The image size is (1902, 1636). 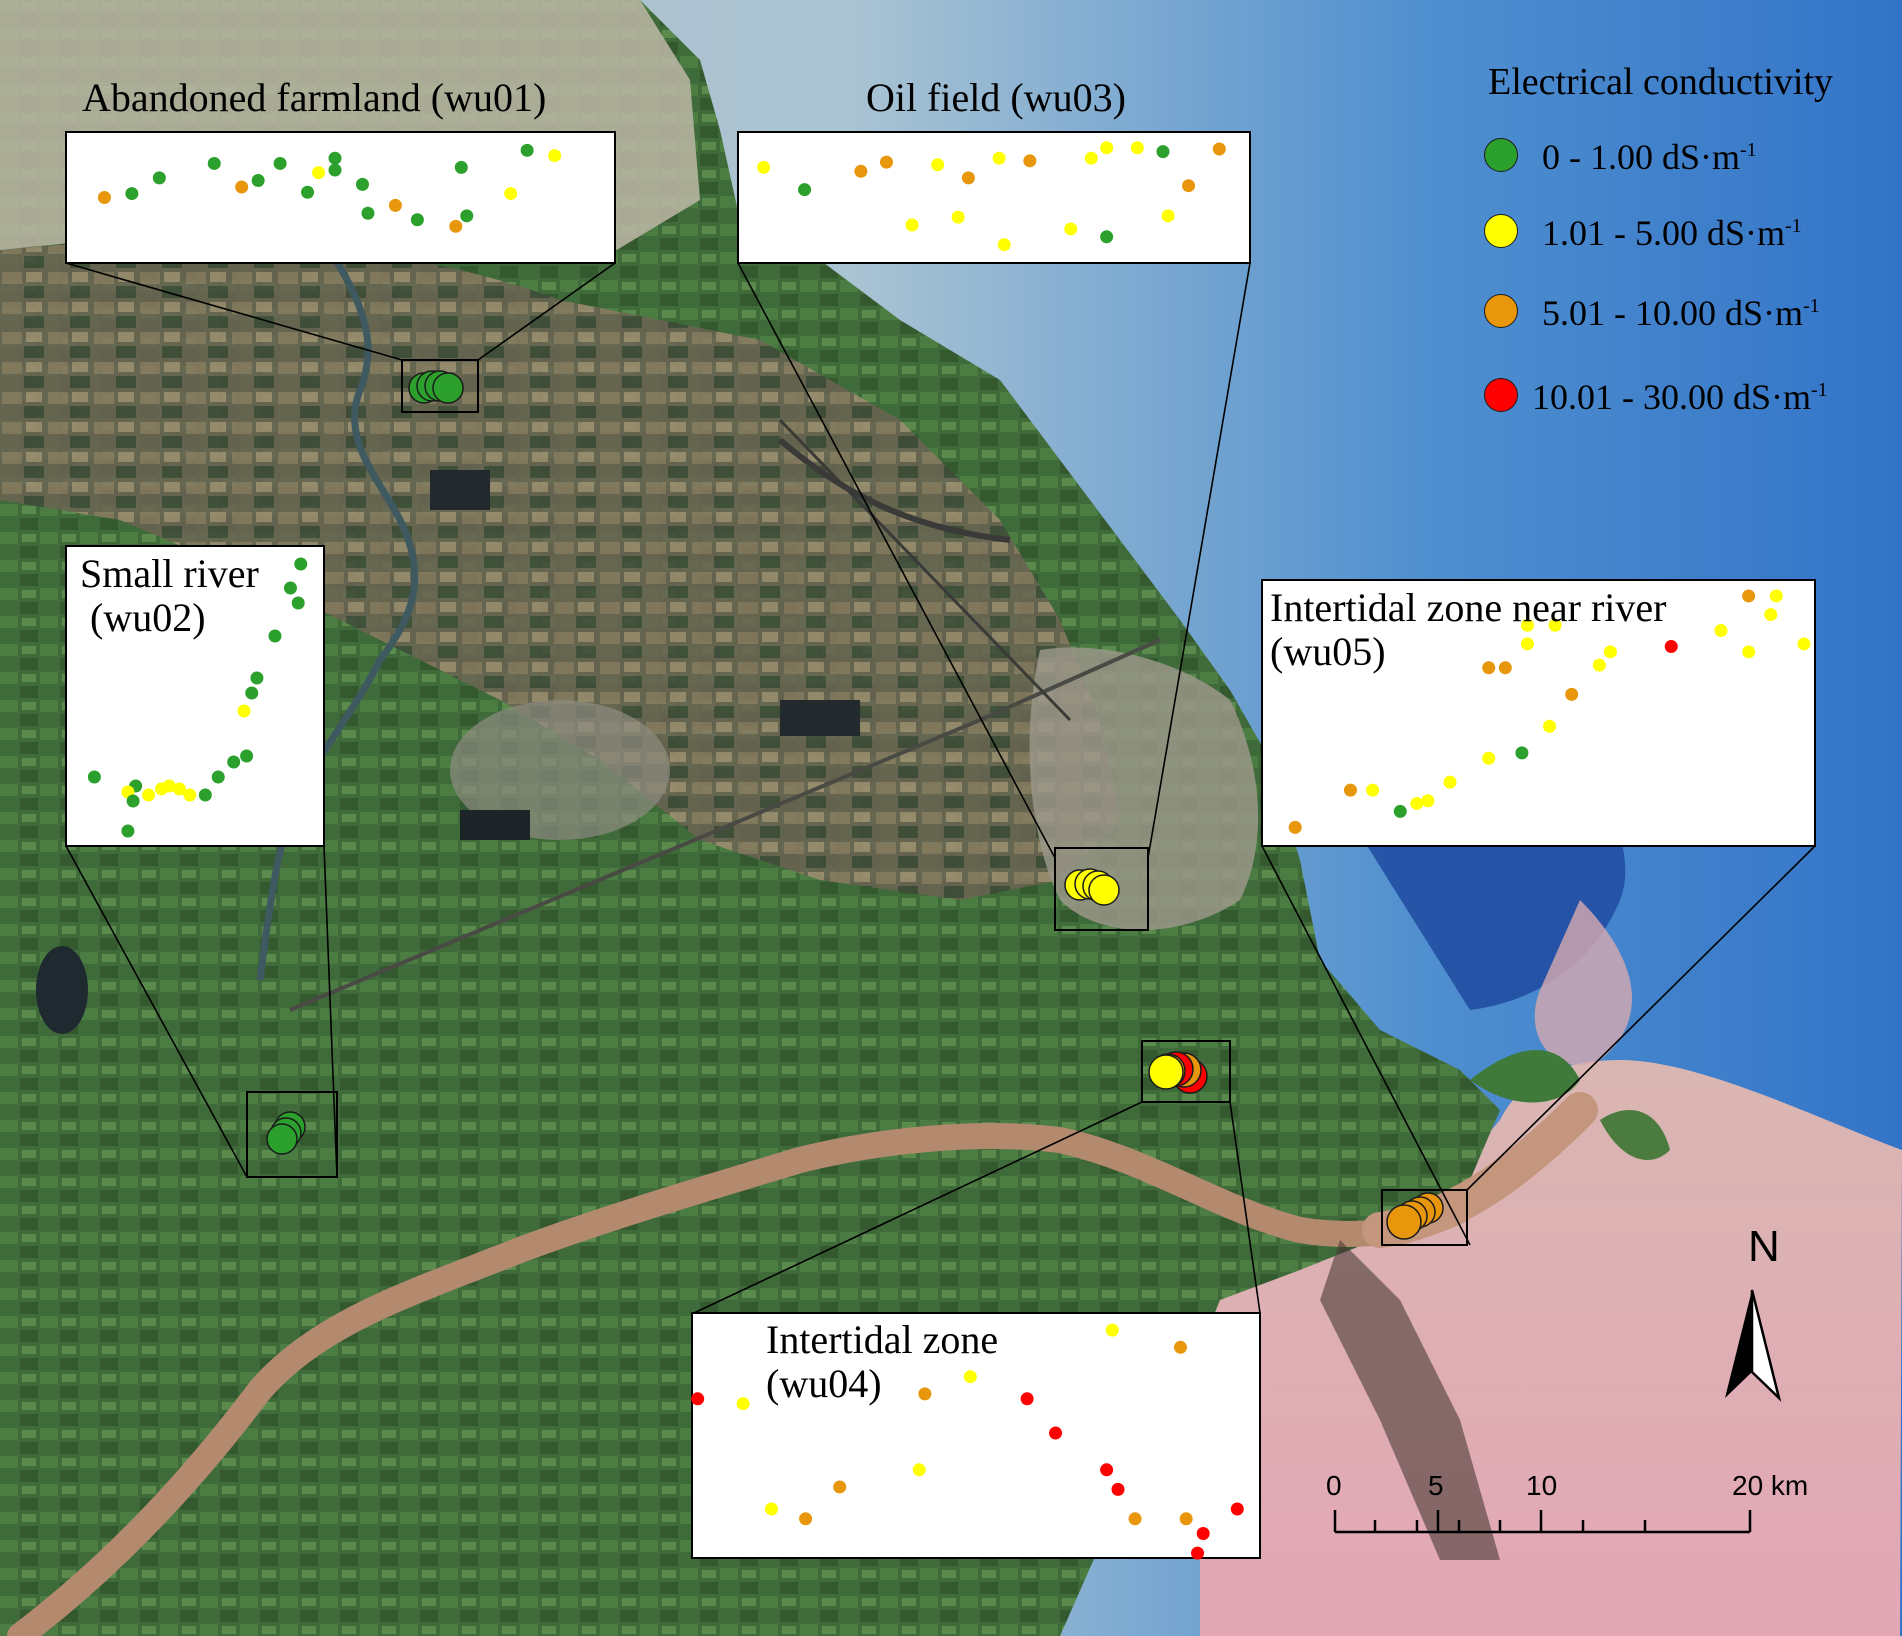 I want to click on north-label: N, so click(x=1764, y=1246).